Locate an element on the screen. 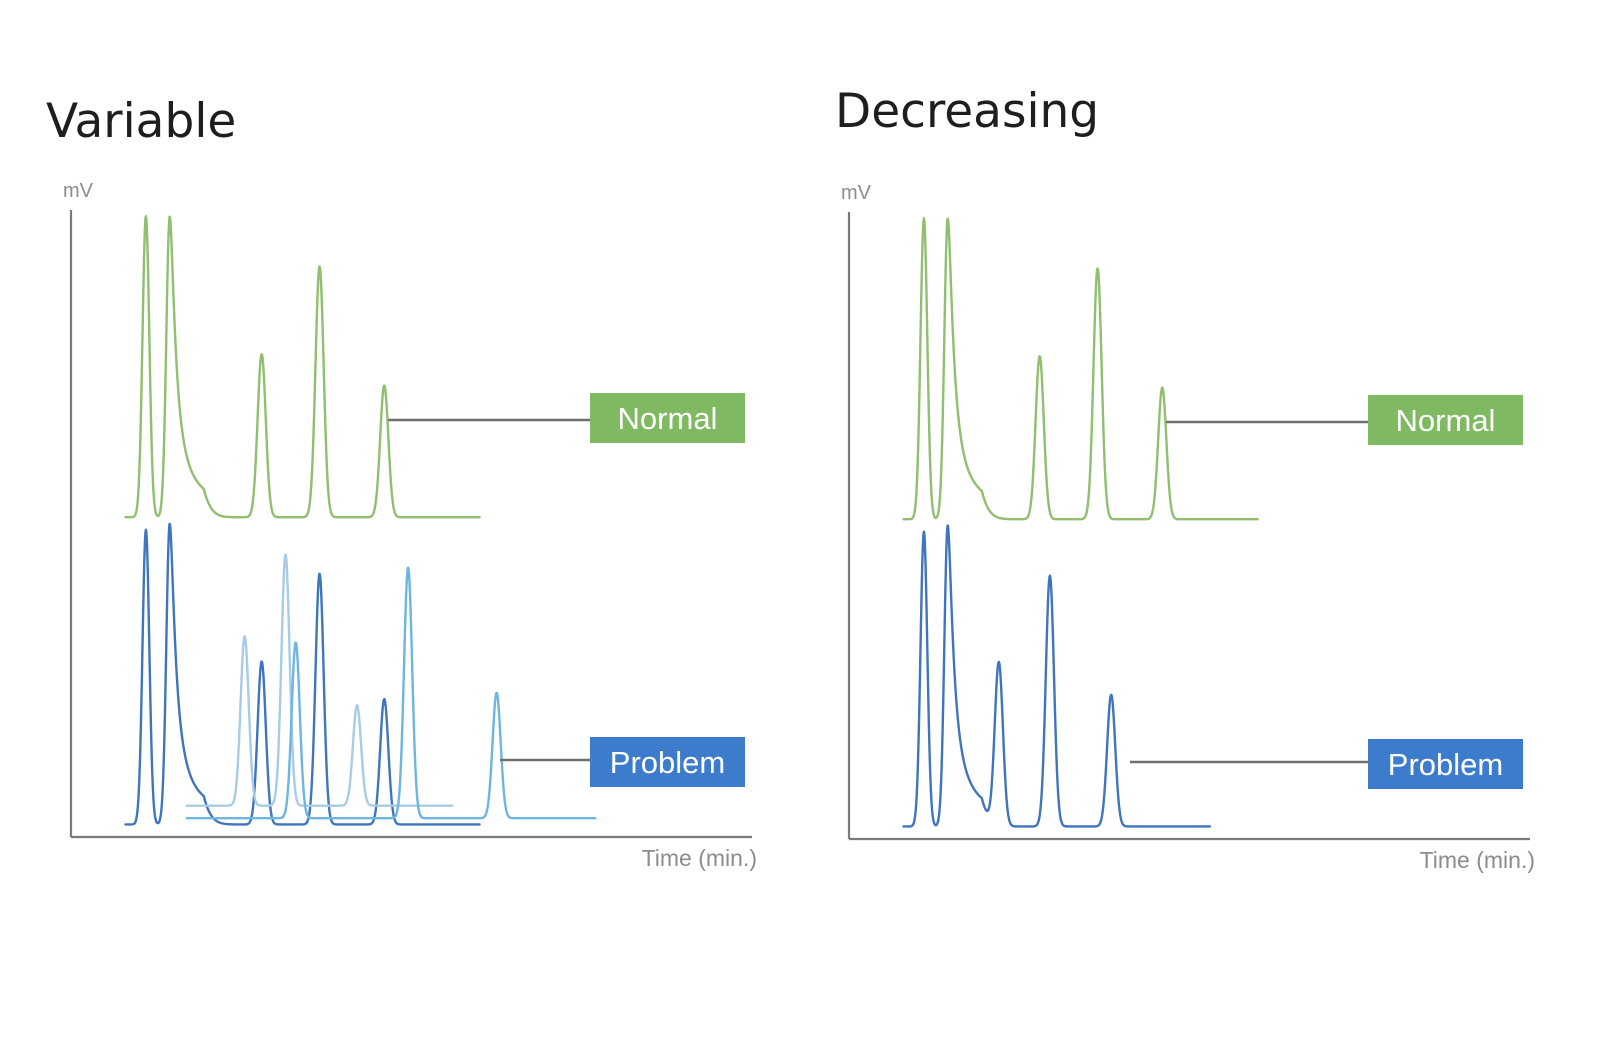  panel-title-variable: Variable is located at coordinates (141, 121).